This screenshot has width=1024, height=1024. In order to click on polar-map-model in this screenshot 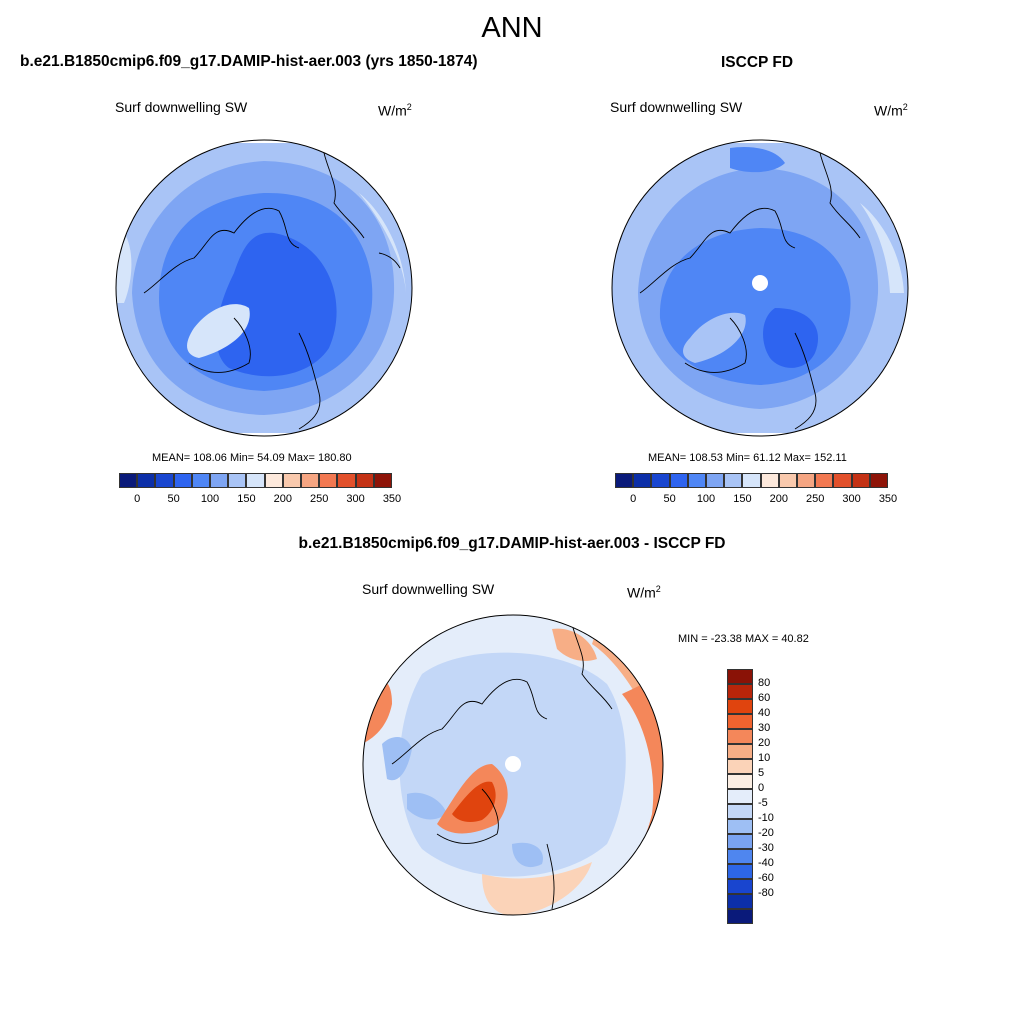, I will do `click(264, 288)`.